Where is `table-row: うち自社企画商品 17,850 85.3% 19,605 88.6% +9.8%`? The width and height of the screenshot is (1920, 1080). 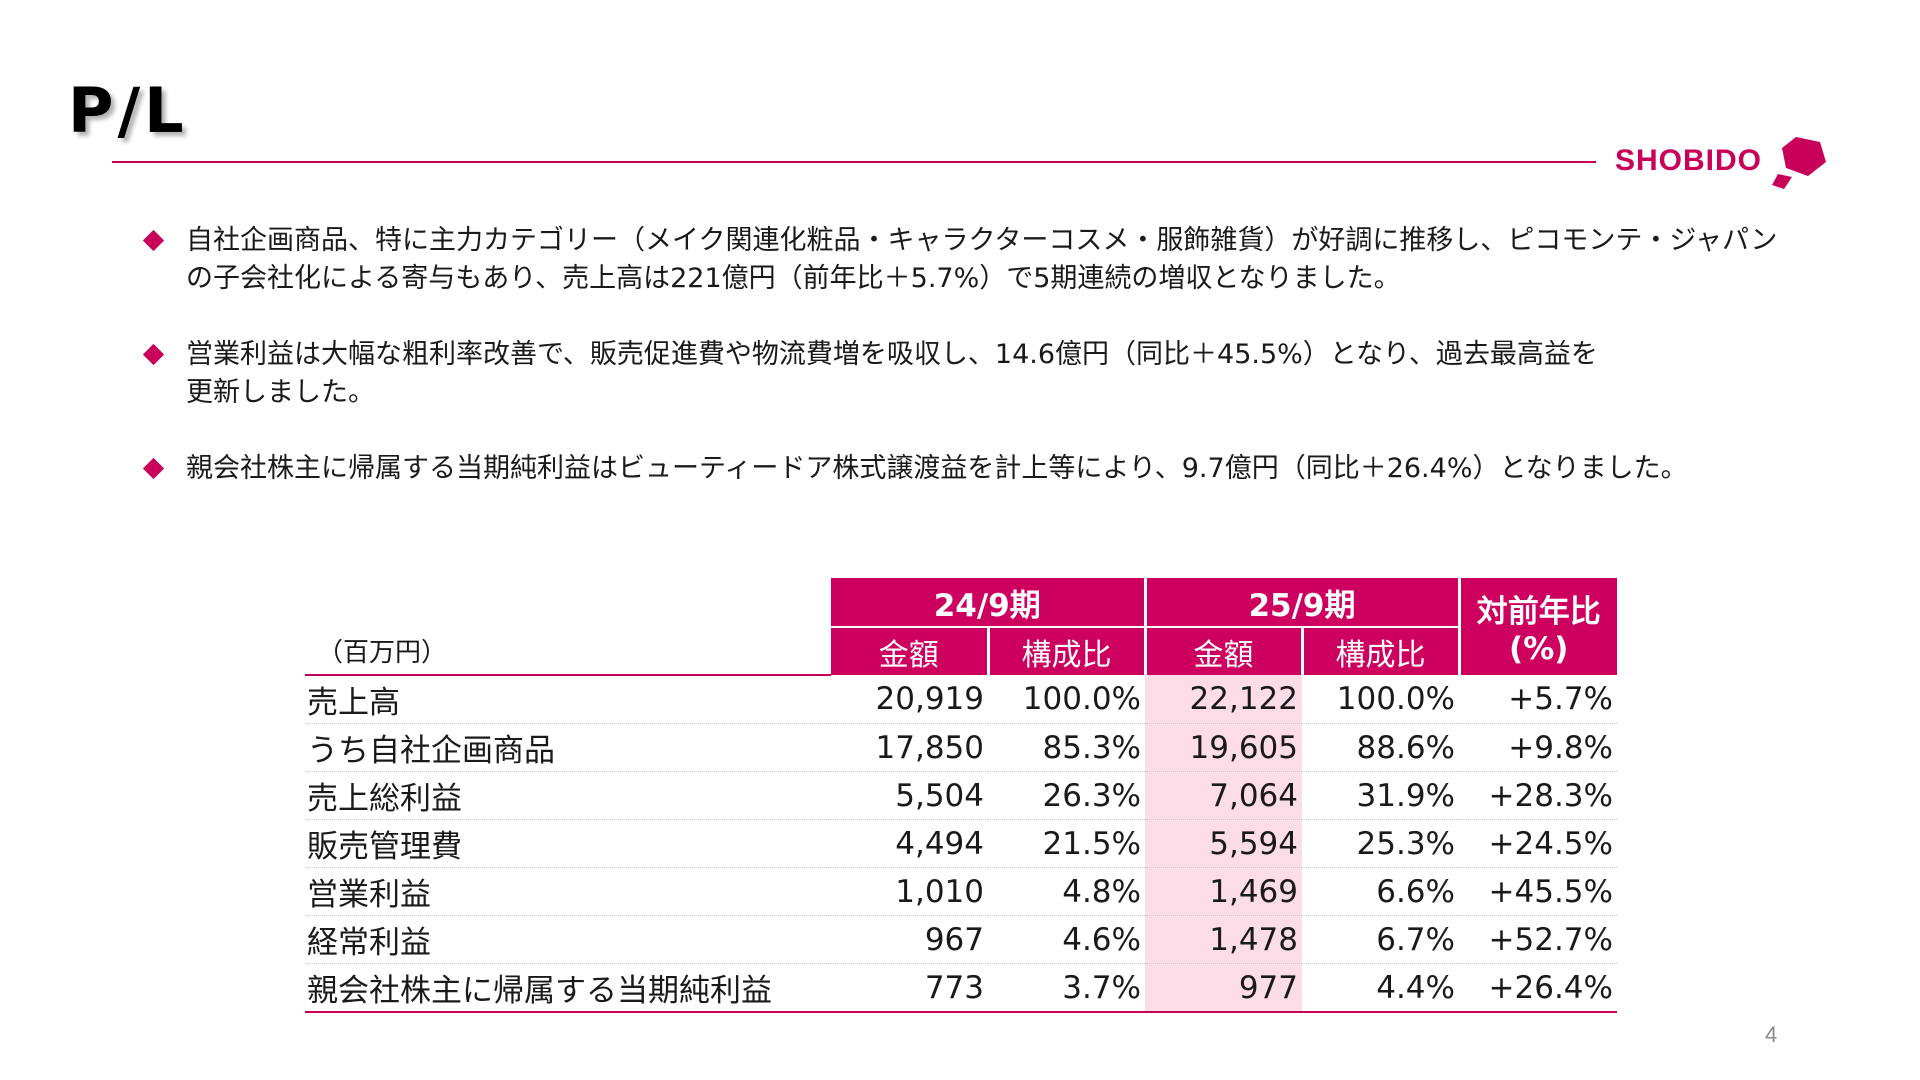 table-row: うち自社企画商品 17,850 85.3% 19,605 88.6% +9.8% is located at coordinates (961, 747).